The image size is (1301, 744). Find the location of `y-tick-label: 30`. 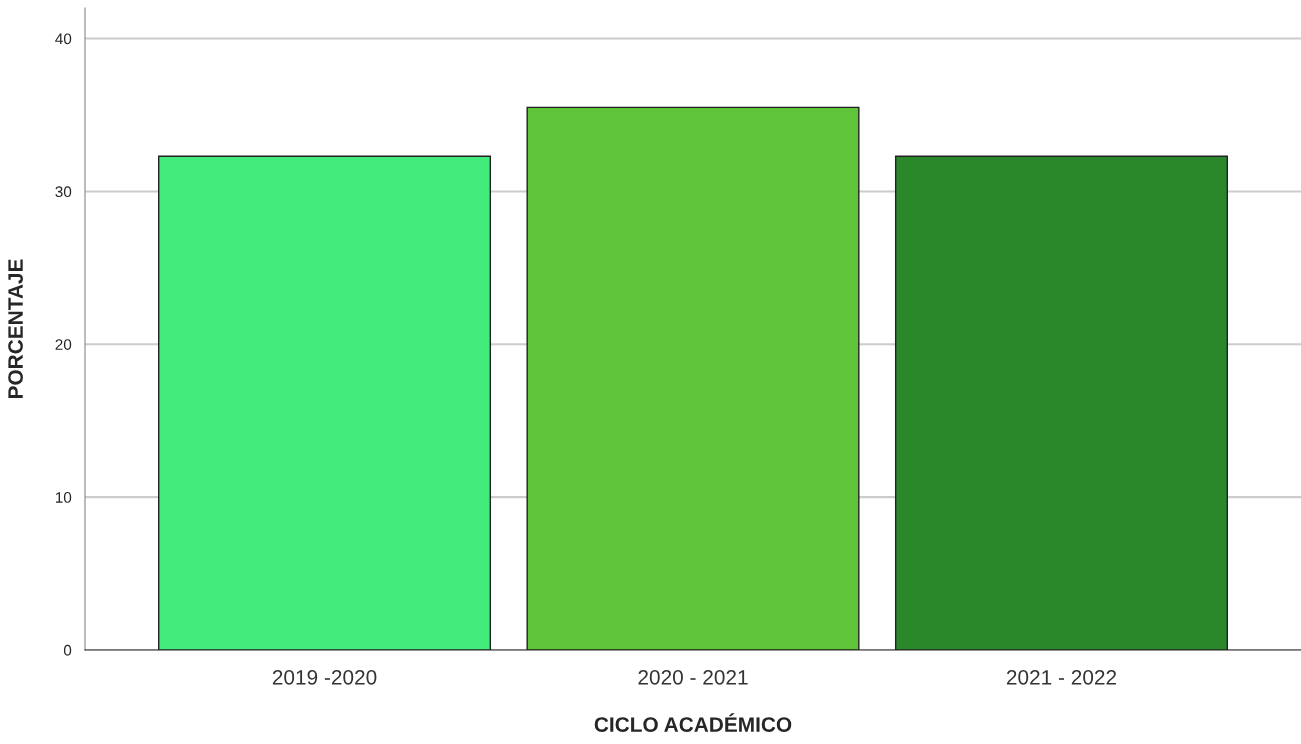

y-tick-label: 30 is located at coordinates (63, 192).